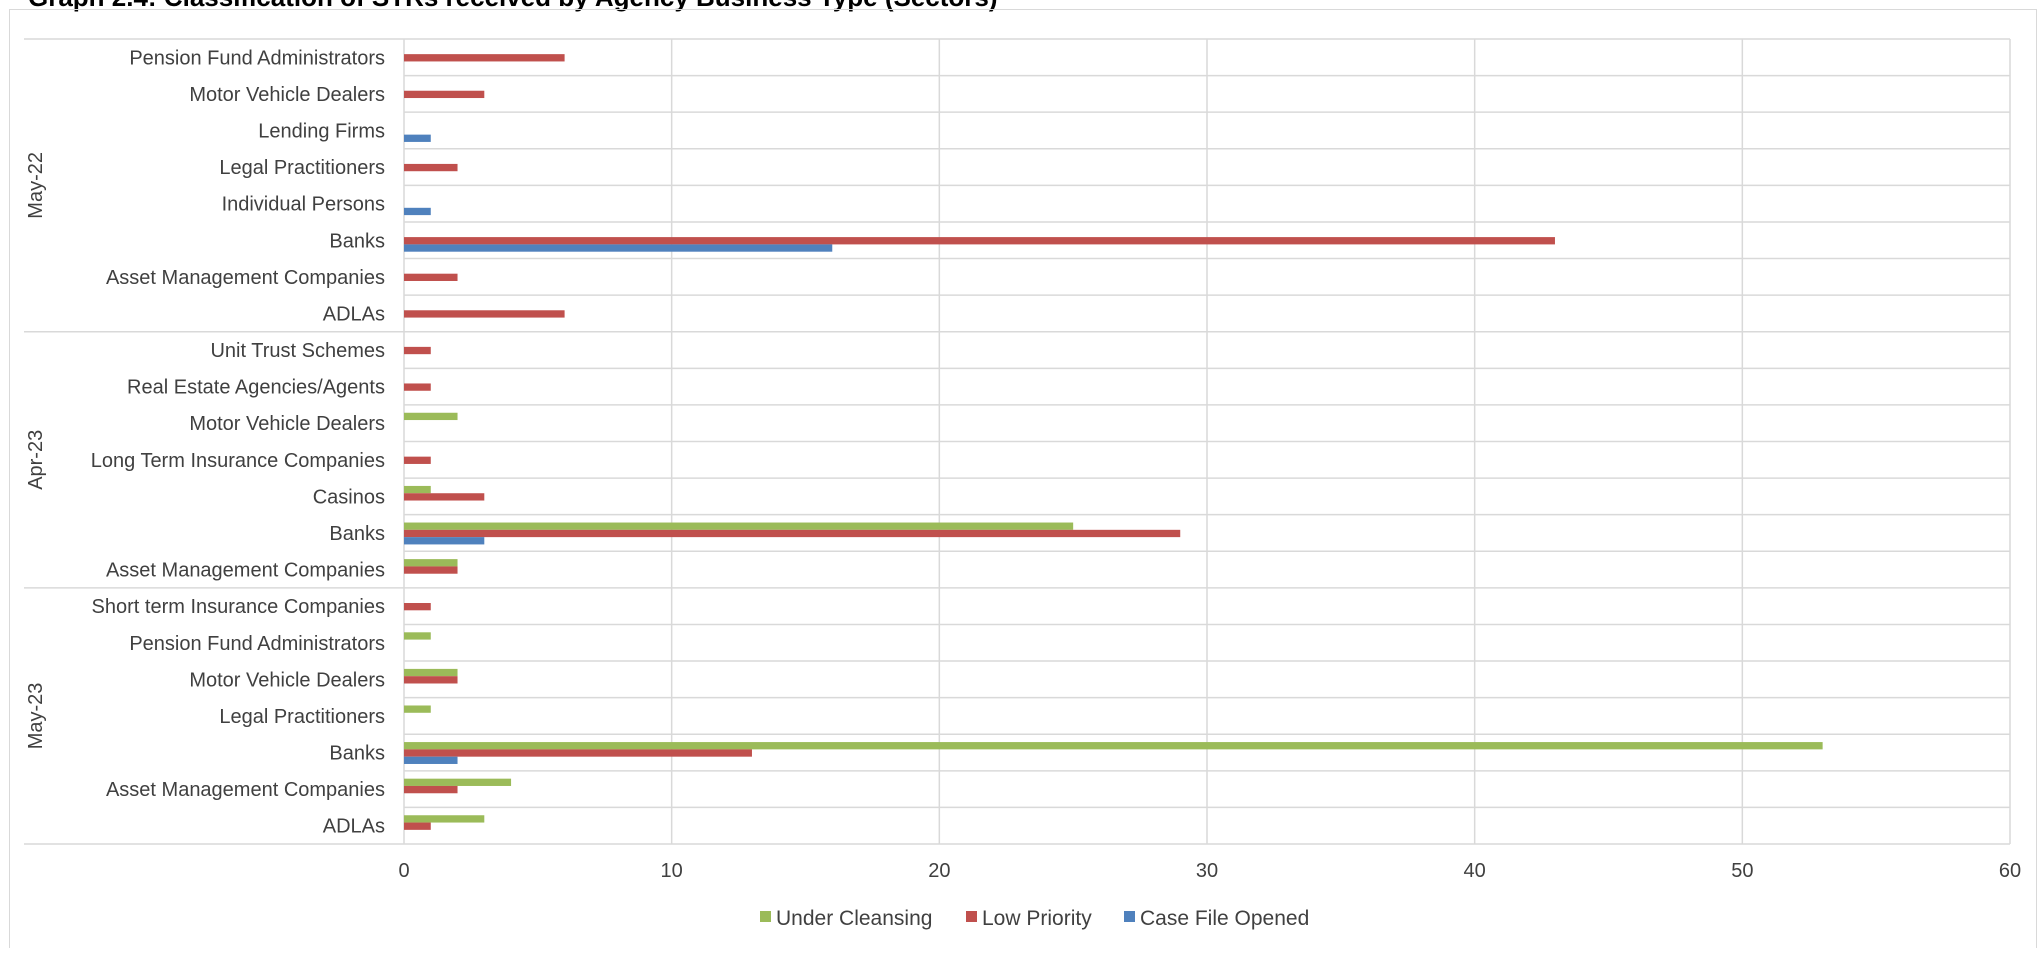  What do you see at coordinates (321, 131) in the screenshot?
I see `category-label: Lending Firms` at bounding box center [321, 131].